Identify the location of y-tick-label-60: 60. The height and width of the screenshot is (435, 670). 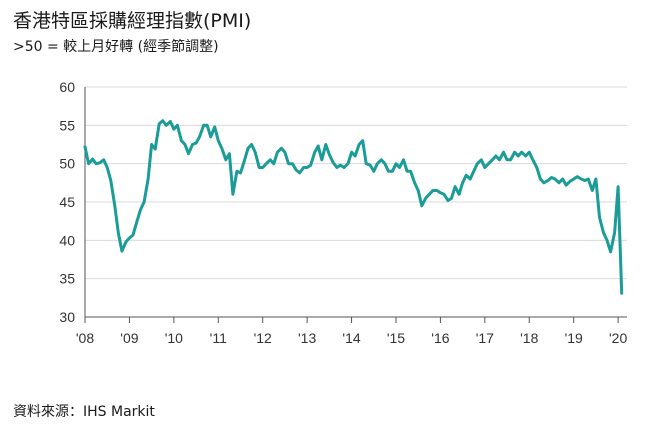
(67, 87).